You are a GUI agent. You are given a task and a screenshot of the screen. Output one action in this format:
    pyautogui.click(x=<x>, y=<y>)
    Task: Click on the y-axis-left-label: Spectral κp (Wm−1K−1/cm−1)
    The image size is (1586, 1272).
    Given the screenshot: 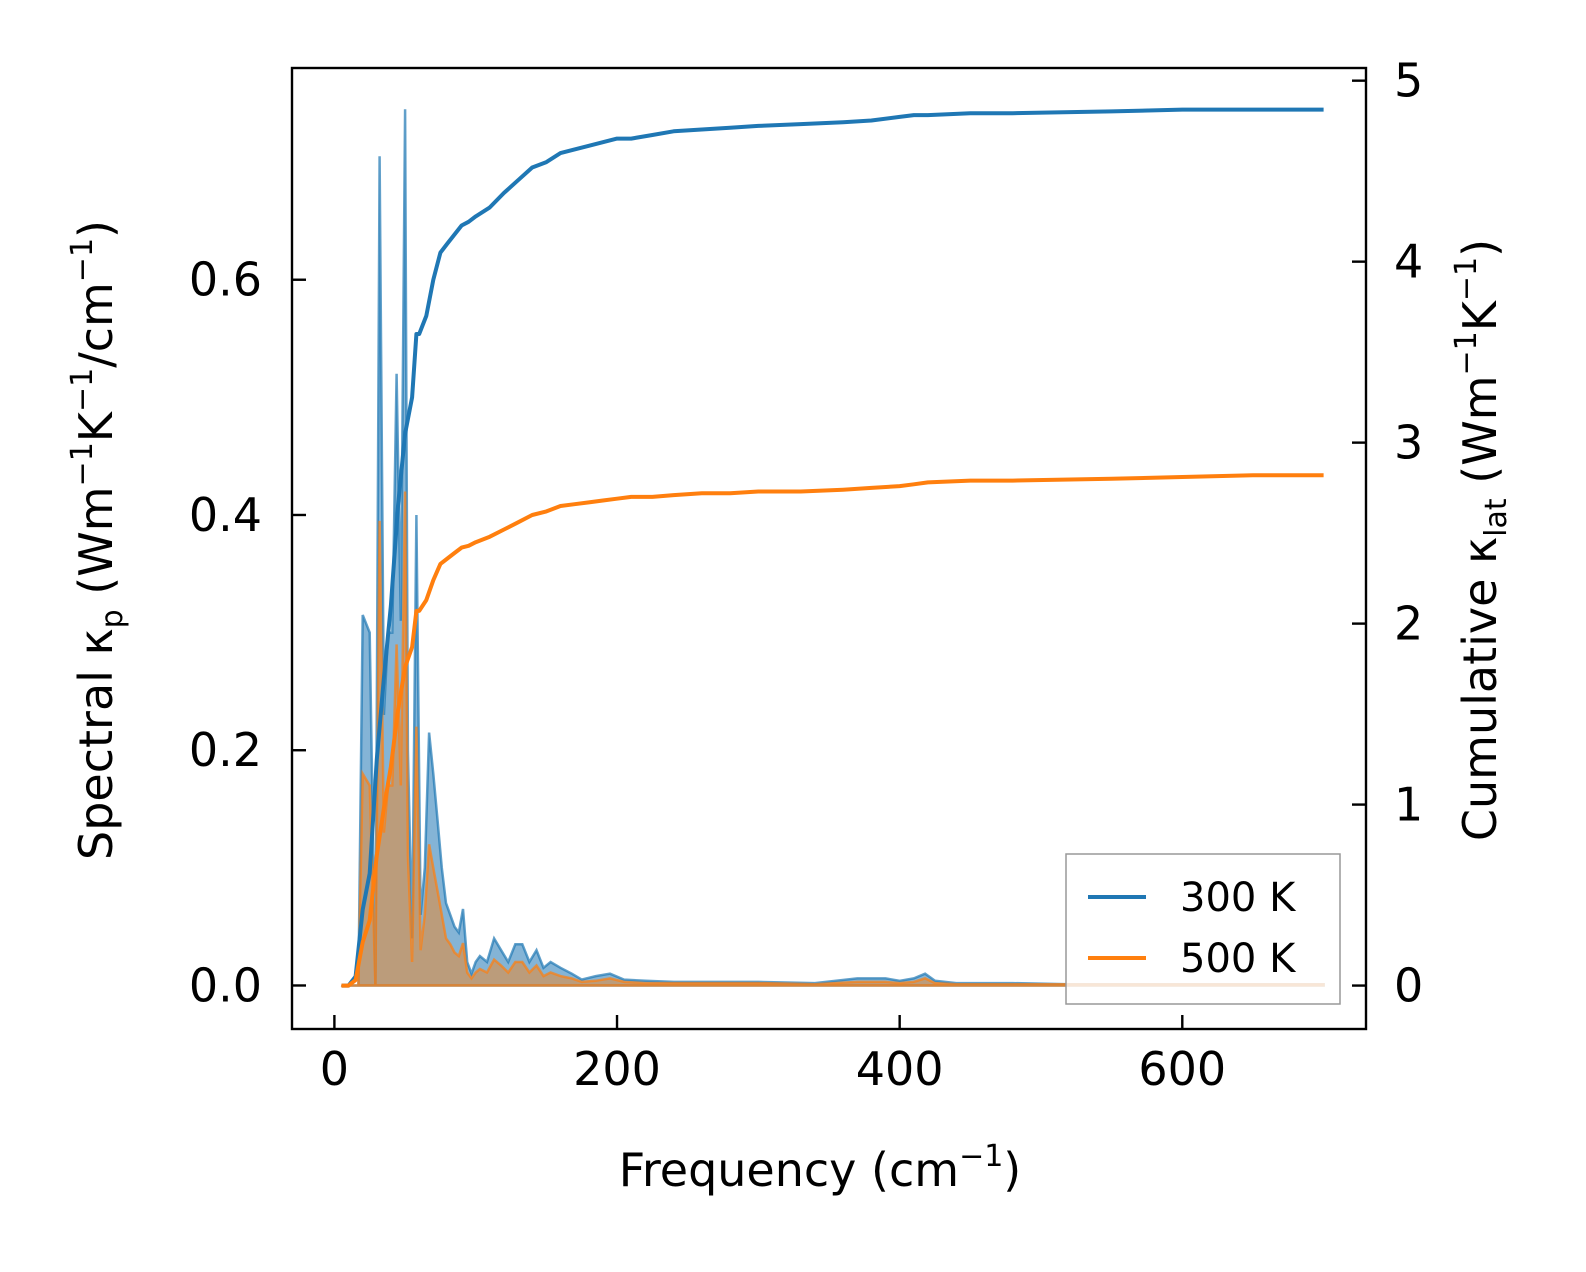 What is the action you would take?
    pyautogui.click(x=97, y=540)
    